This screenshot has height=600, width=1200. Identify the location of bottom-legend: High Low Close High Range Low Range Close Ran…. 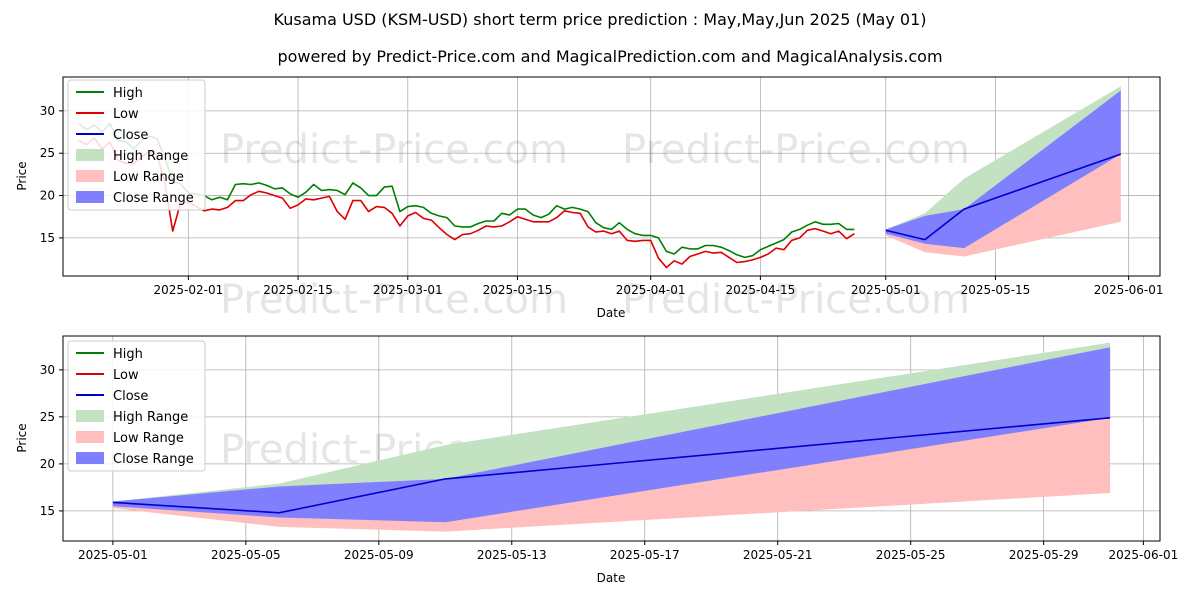
(136, 406).